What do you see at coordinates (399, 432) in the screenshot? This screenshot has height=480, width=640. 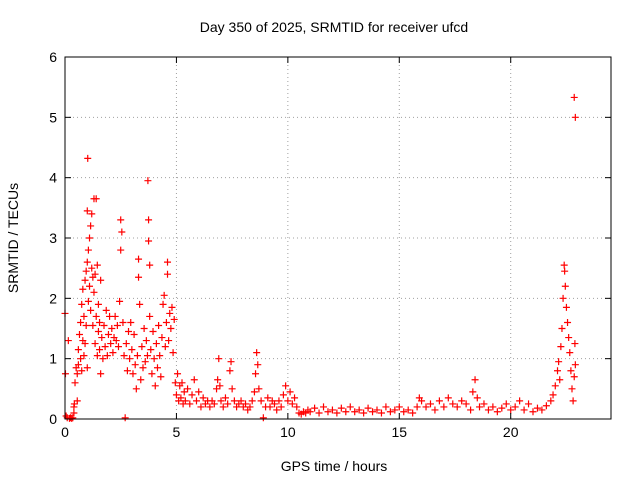 I see `x-tick-label: 15` at bounding box center [399, 432].